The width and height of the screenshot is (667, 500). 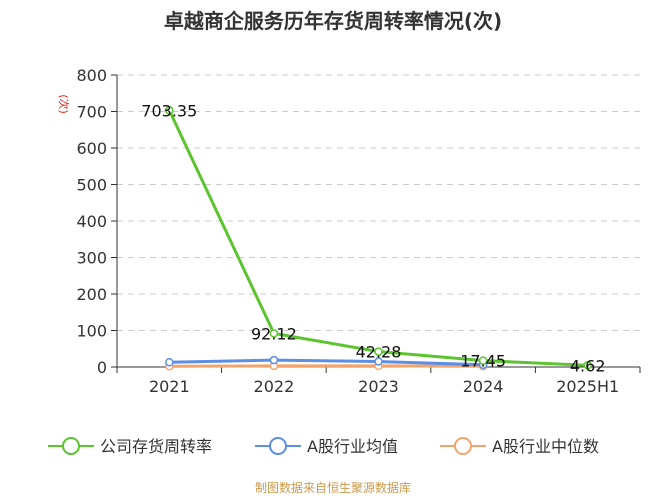 I want to click on legend-item: A股行业中位数, so click(x=519, y=446).